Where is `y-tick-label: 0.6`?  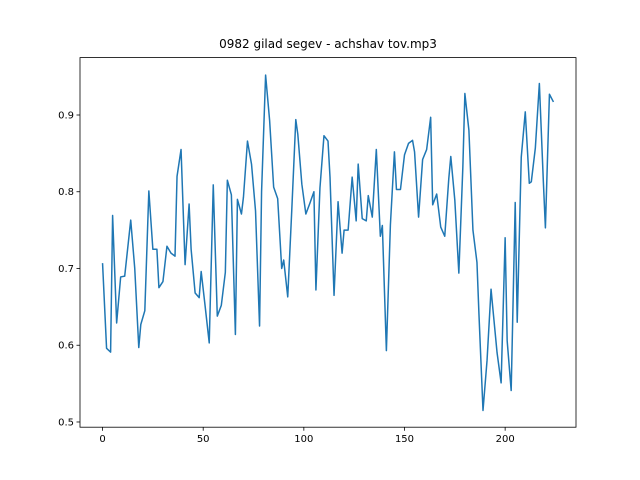
y-tick-label: 0.6 is located at coordinates (66, 346).